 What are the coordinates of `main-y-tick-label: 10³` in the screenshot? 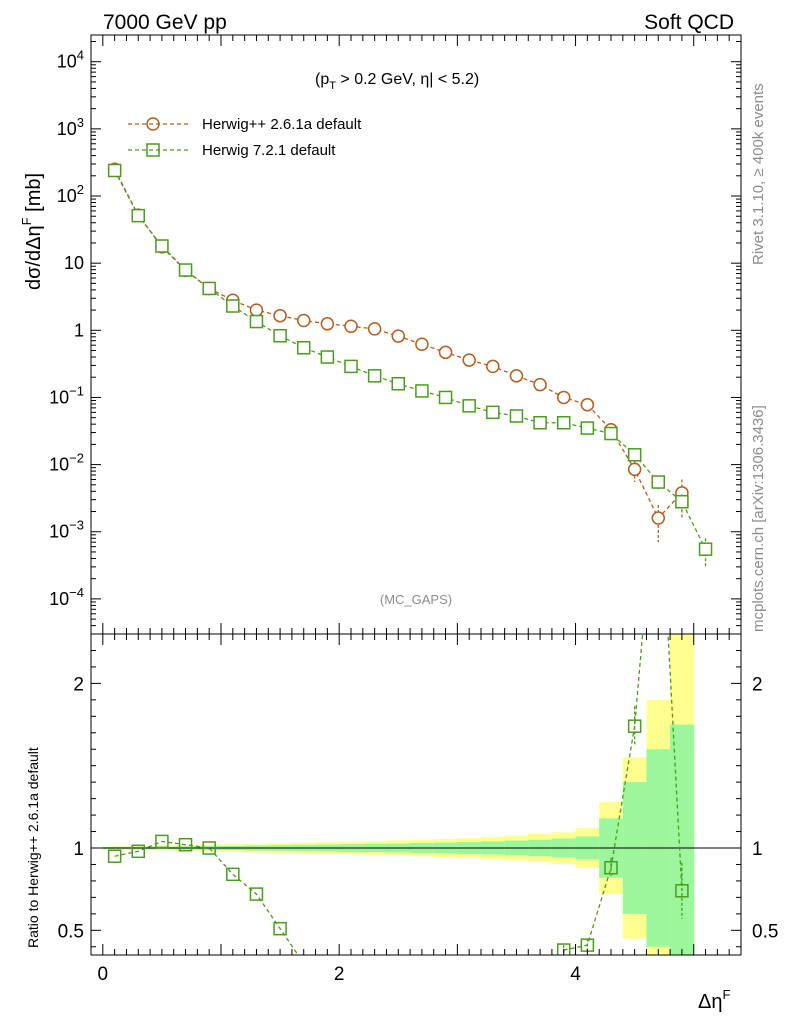 It's located at (70, 127).